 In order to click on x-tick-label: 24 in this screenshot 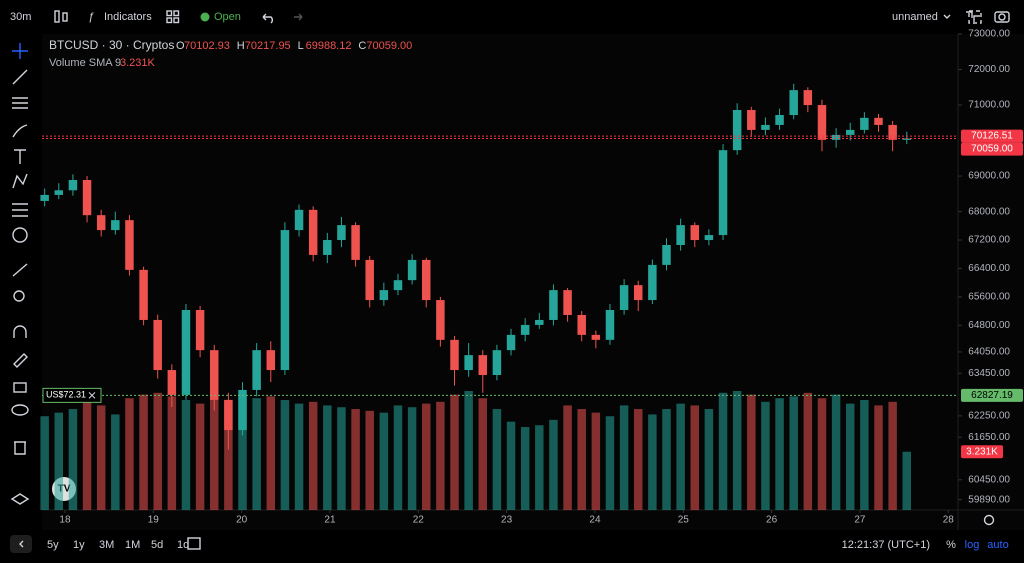, I will do `click(595, 520)`.